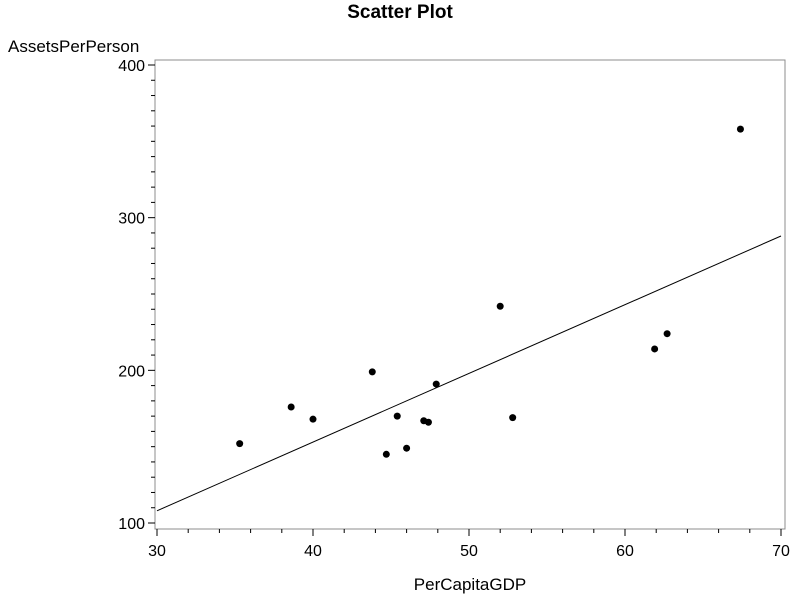 The width and height of the screenshot is (800, 600). I want to click on y-axis: 100 200 300 400, so click(136, 295).